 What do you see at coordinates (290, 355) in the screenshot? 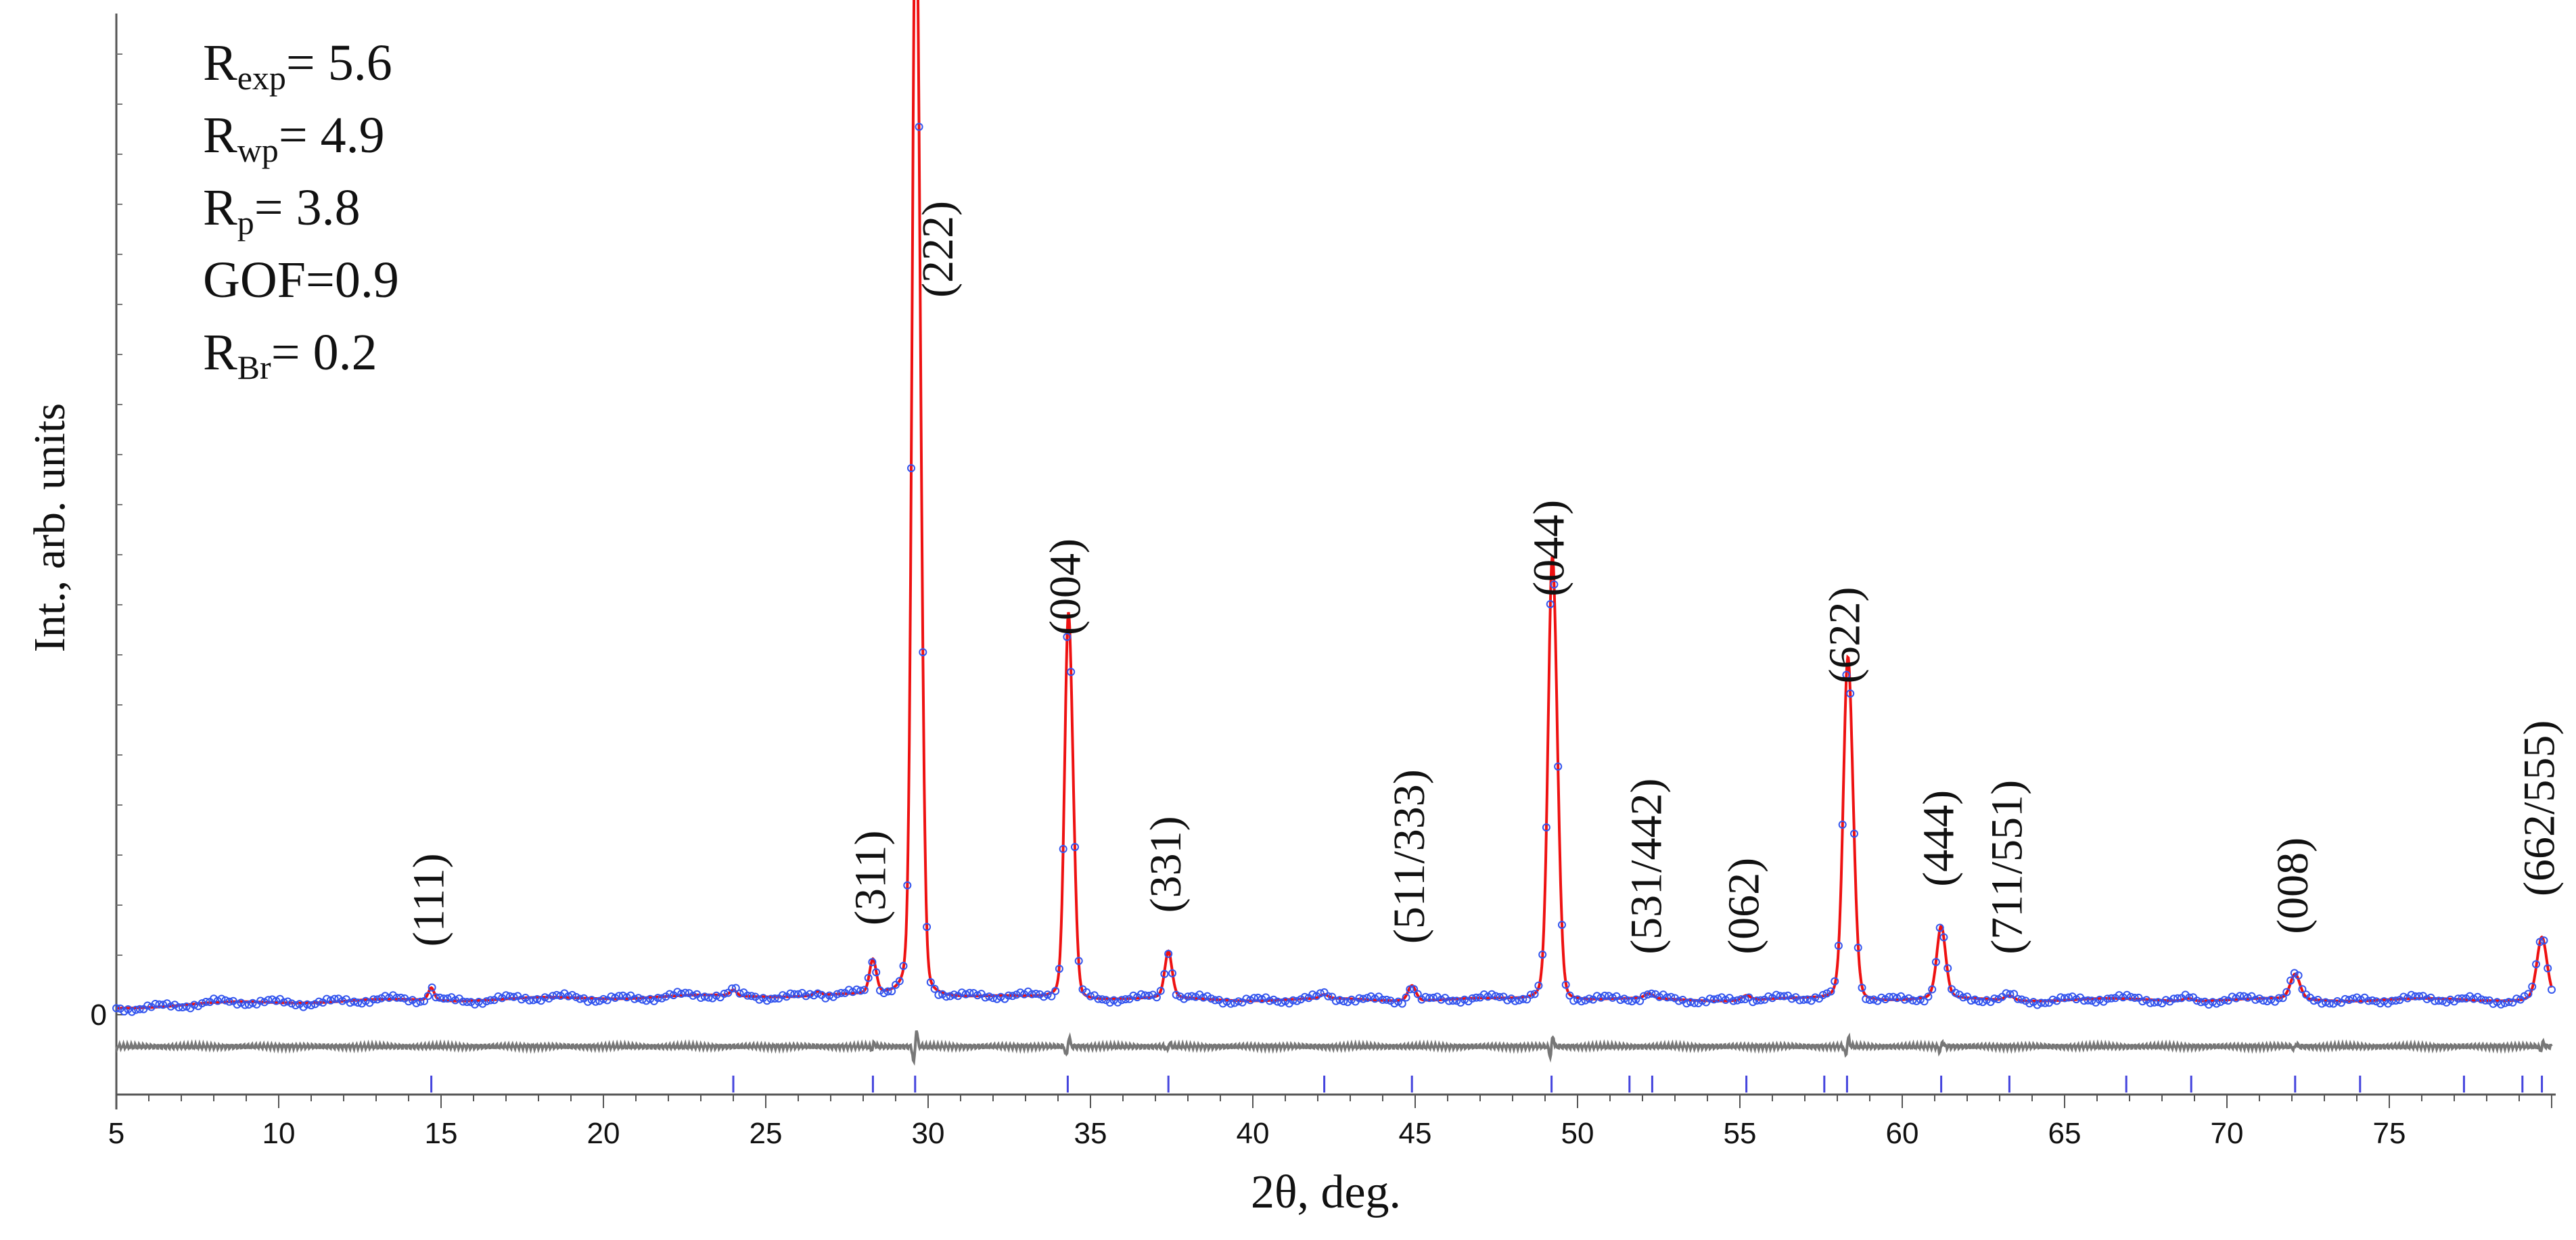
I see `stat-line: RBr= 0.2` at bounding box center [290, 355].